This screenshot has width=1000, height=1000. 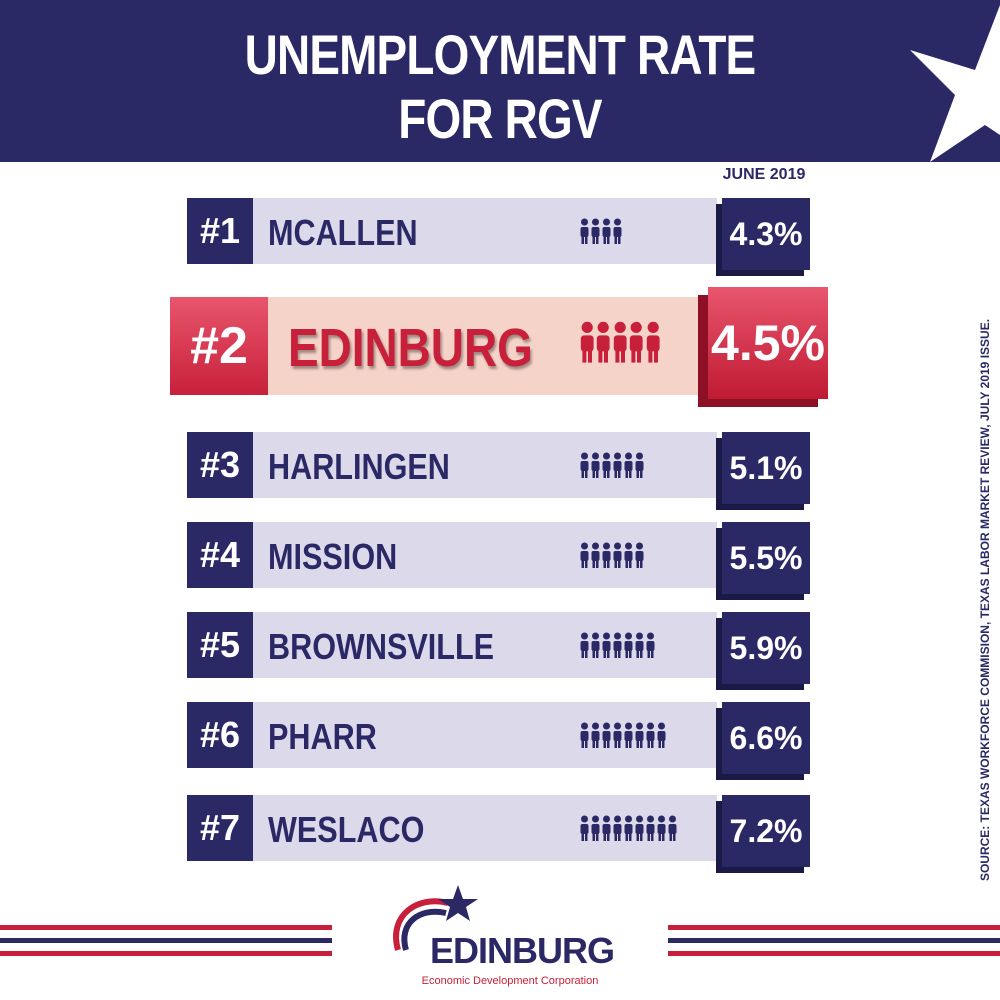 I want to click on logo-mark, so click(x=435, y=918).